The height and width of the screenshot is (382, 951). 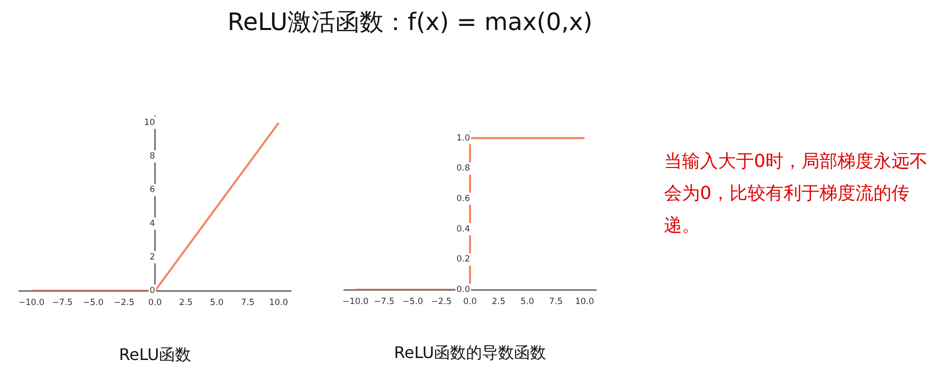 What do you see at coordinates (410, 22) in the screenshot?
I see `text: ReLU激活函数：f(x) = max(0,x)` at bounding box center [410, 22].